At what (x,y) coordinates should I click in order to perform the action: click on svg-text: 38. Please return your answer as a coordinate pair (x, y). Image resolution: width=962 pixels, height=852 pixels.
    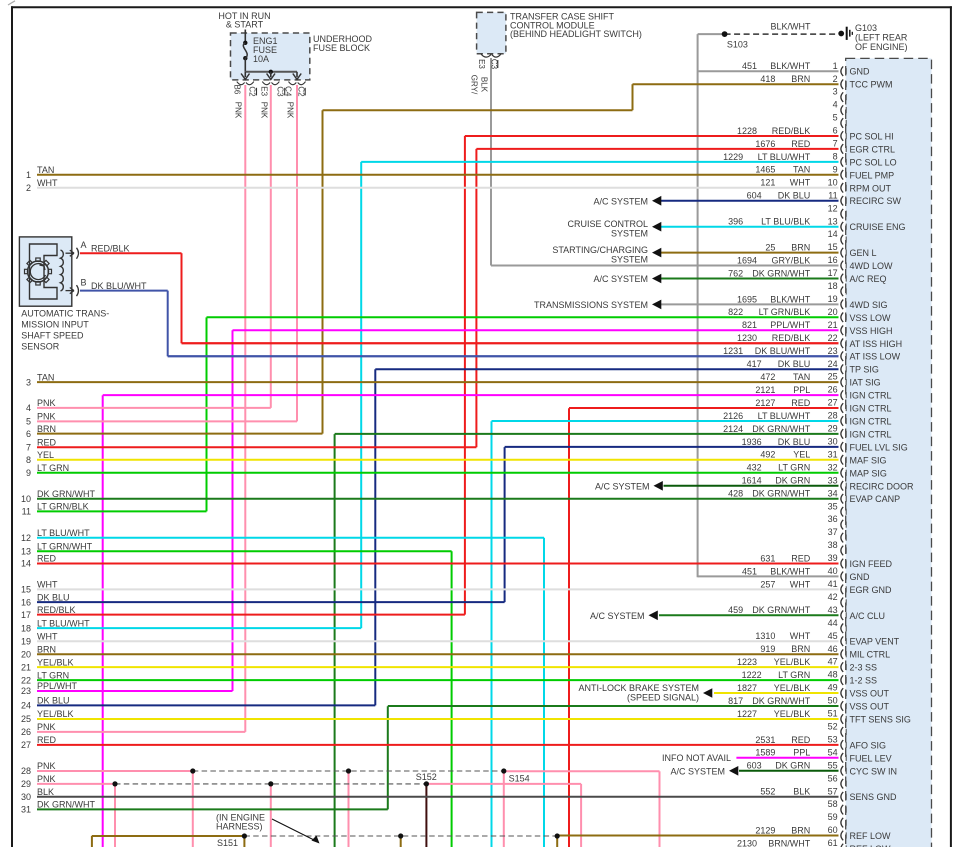
    Looking at the image, I should click on (833, 545).